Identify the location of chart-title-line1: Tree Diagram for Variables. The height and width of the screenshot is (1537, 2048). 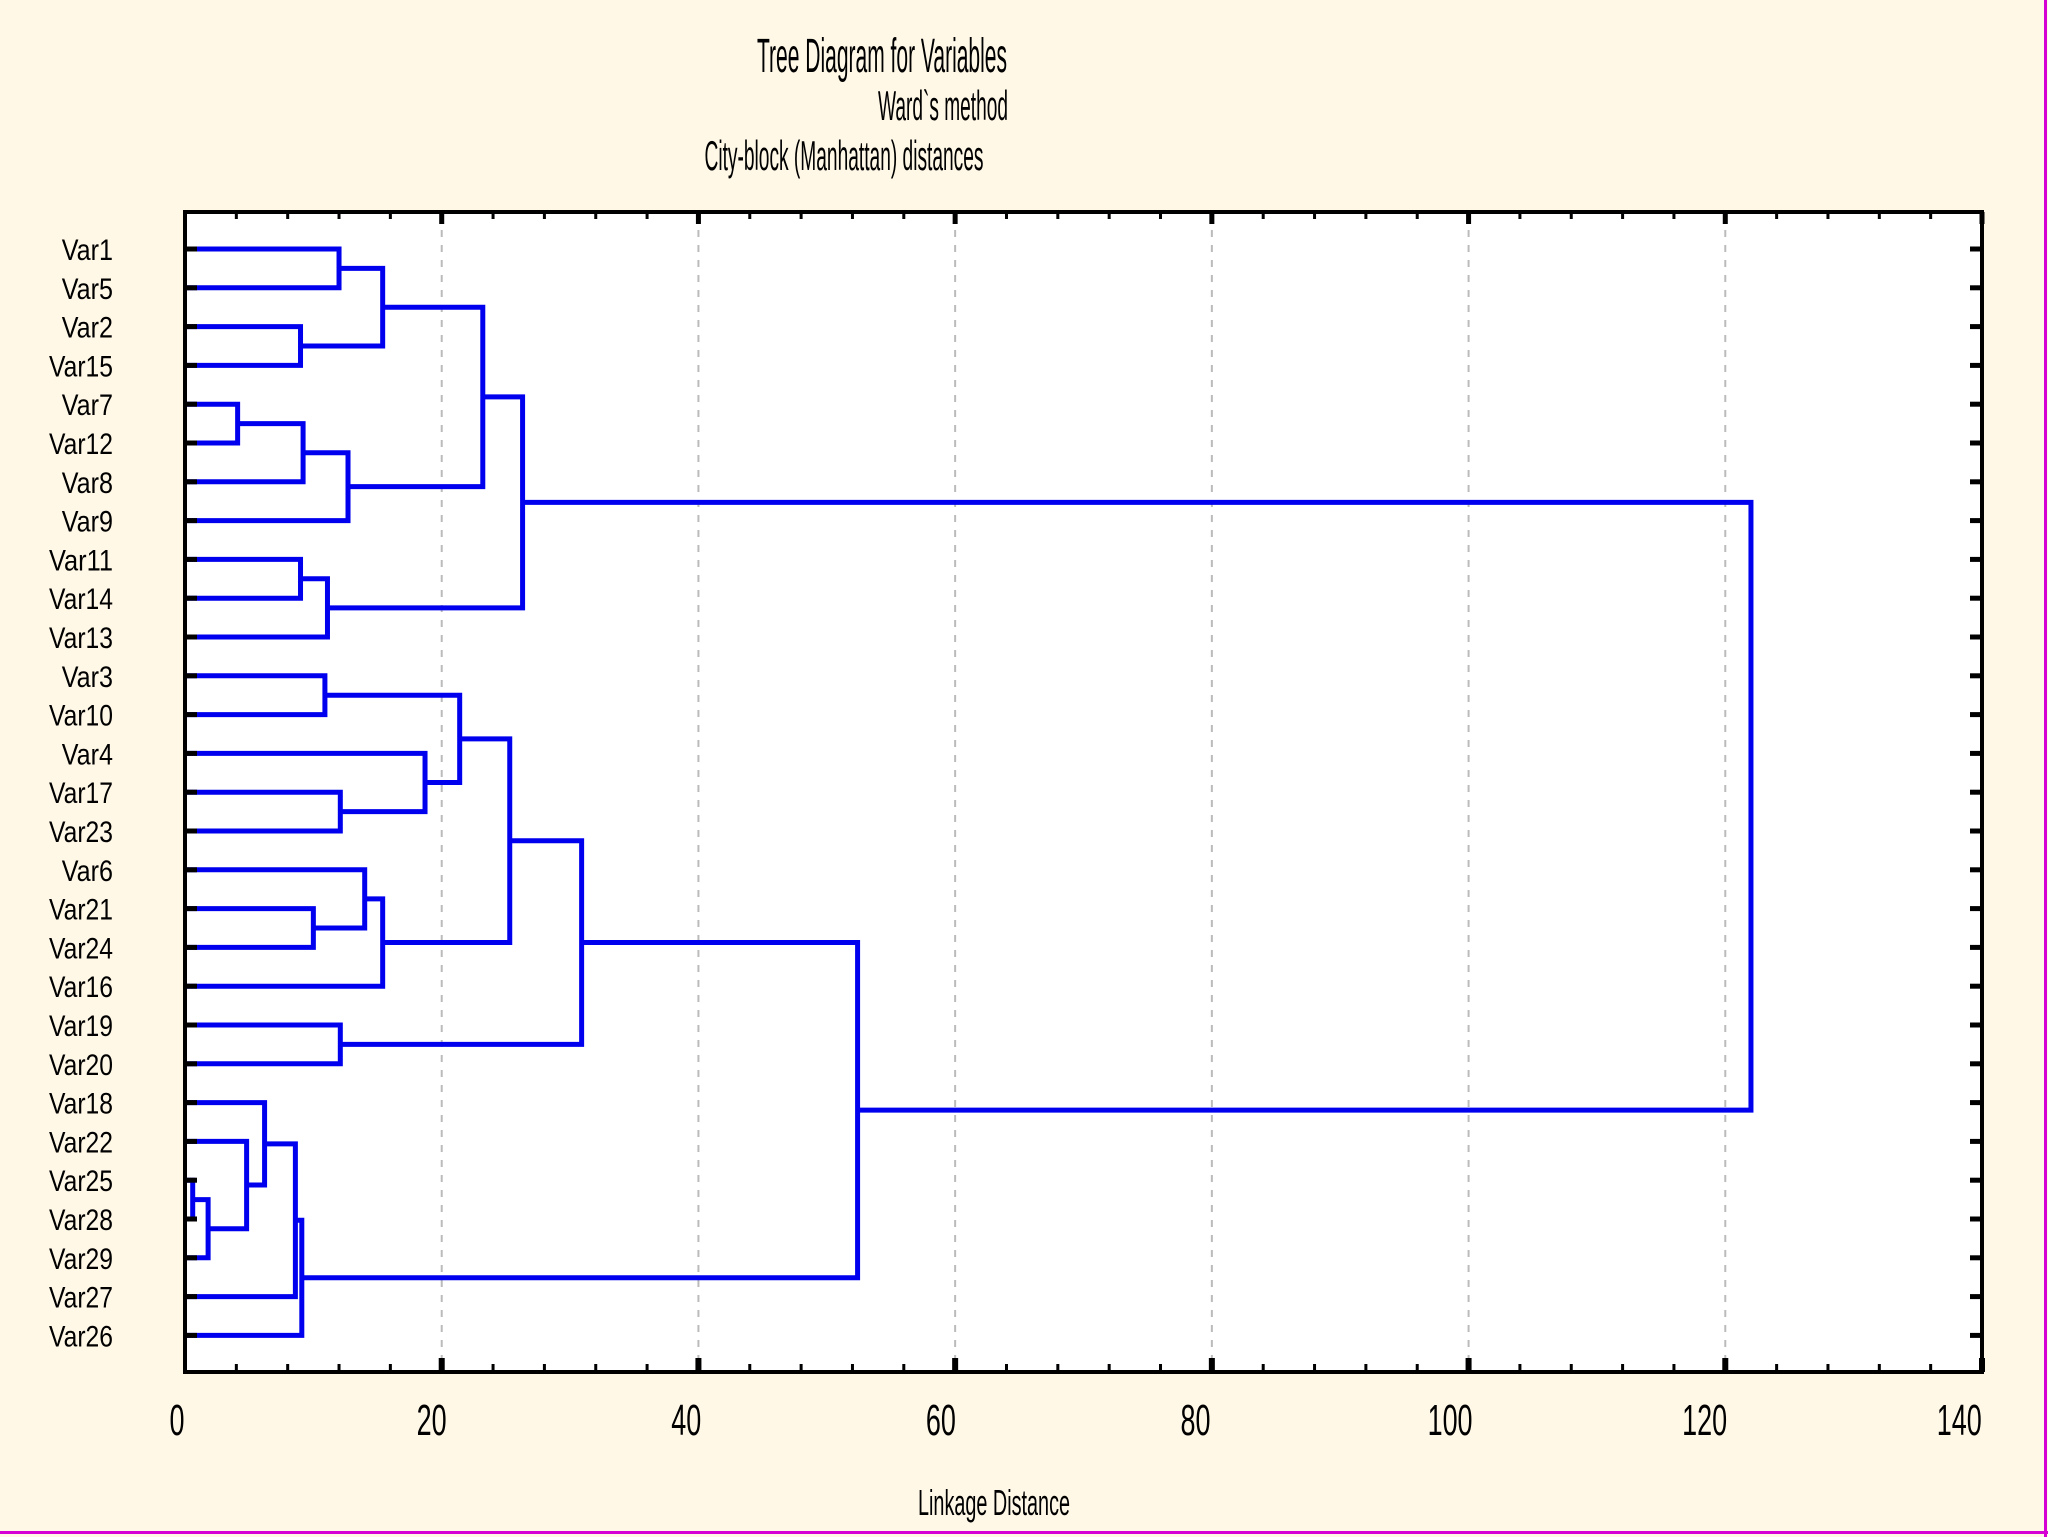
(882, 56).